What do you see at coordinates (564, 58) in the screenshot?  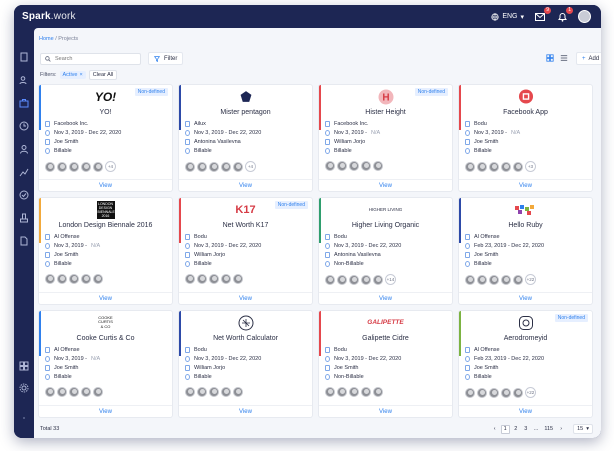 I see `list-view-icon` at bounding box center [564, 58].